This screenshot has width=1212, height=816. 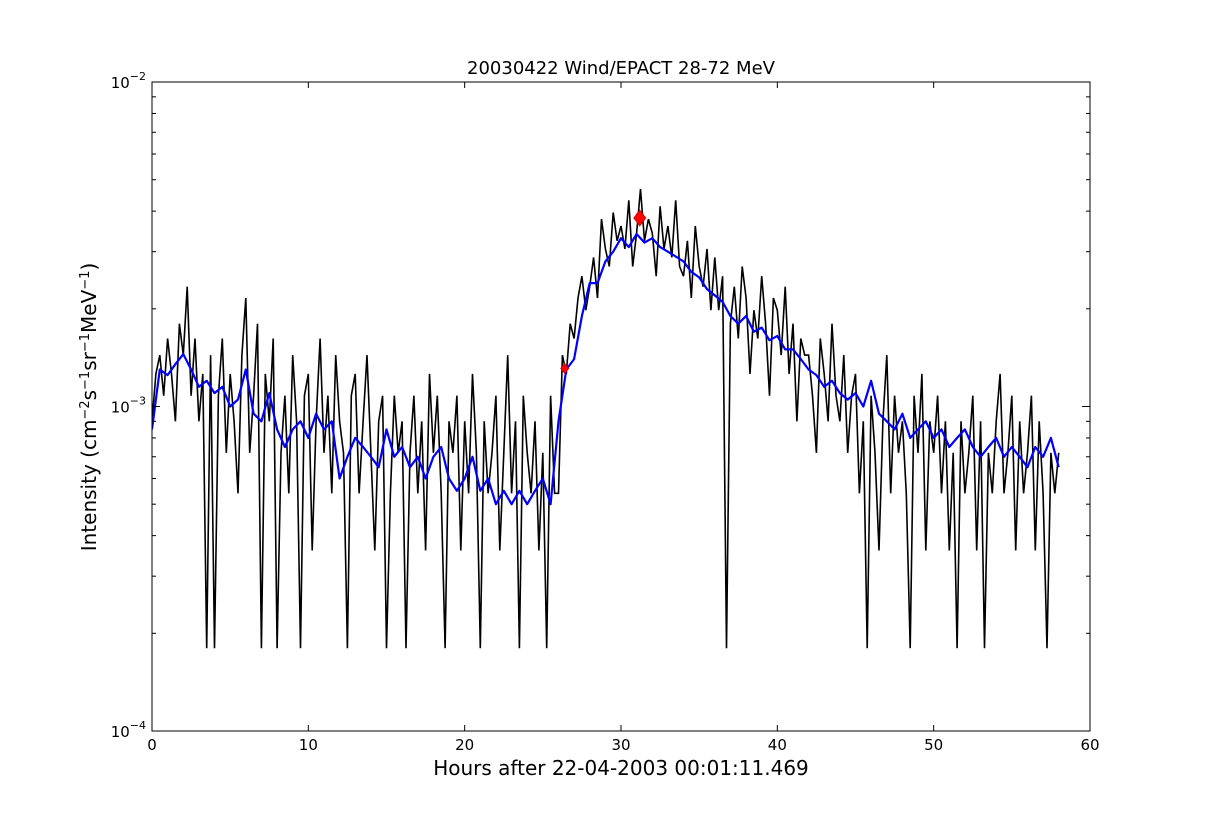 What do you see at coordinates (621, 768) in the screenshot?
I see `x-axis-label: Hours after 22-04-2003 00:01:11.469` at bounding box center [621, 768].